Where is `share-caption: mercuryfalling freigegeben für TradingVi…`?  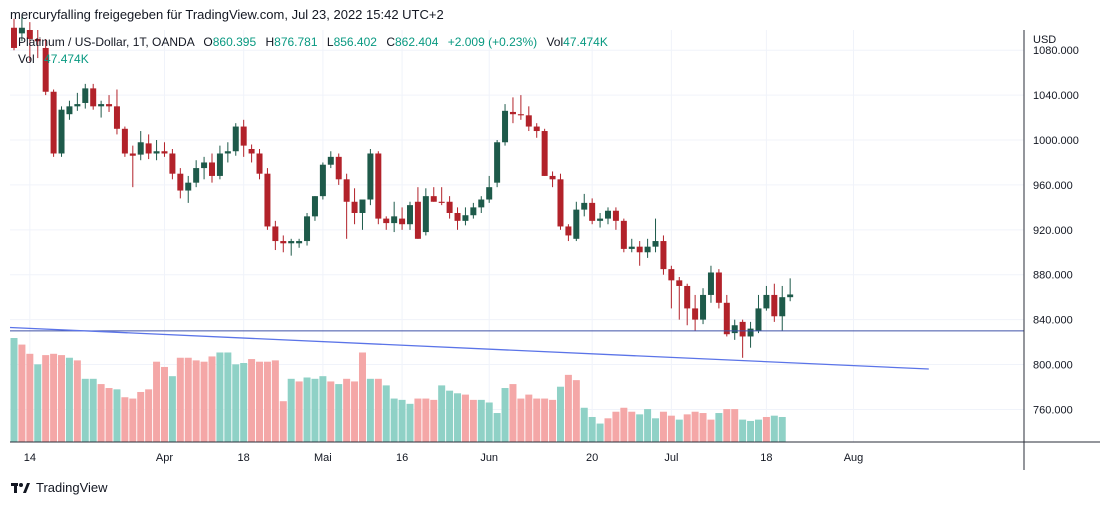
share-caption: mercuryfalling freigegeben für TradingVi… is located at coordinates (227, 14).